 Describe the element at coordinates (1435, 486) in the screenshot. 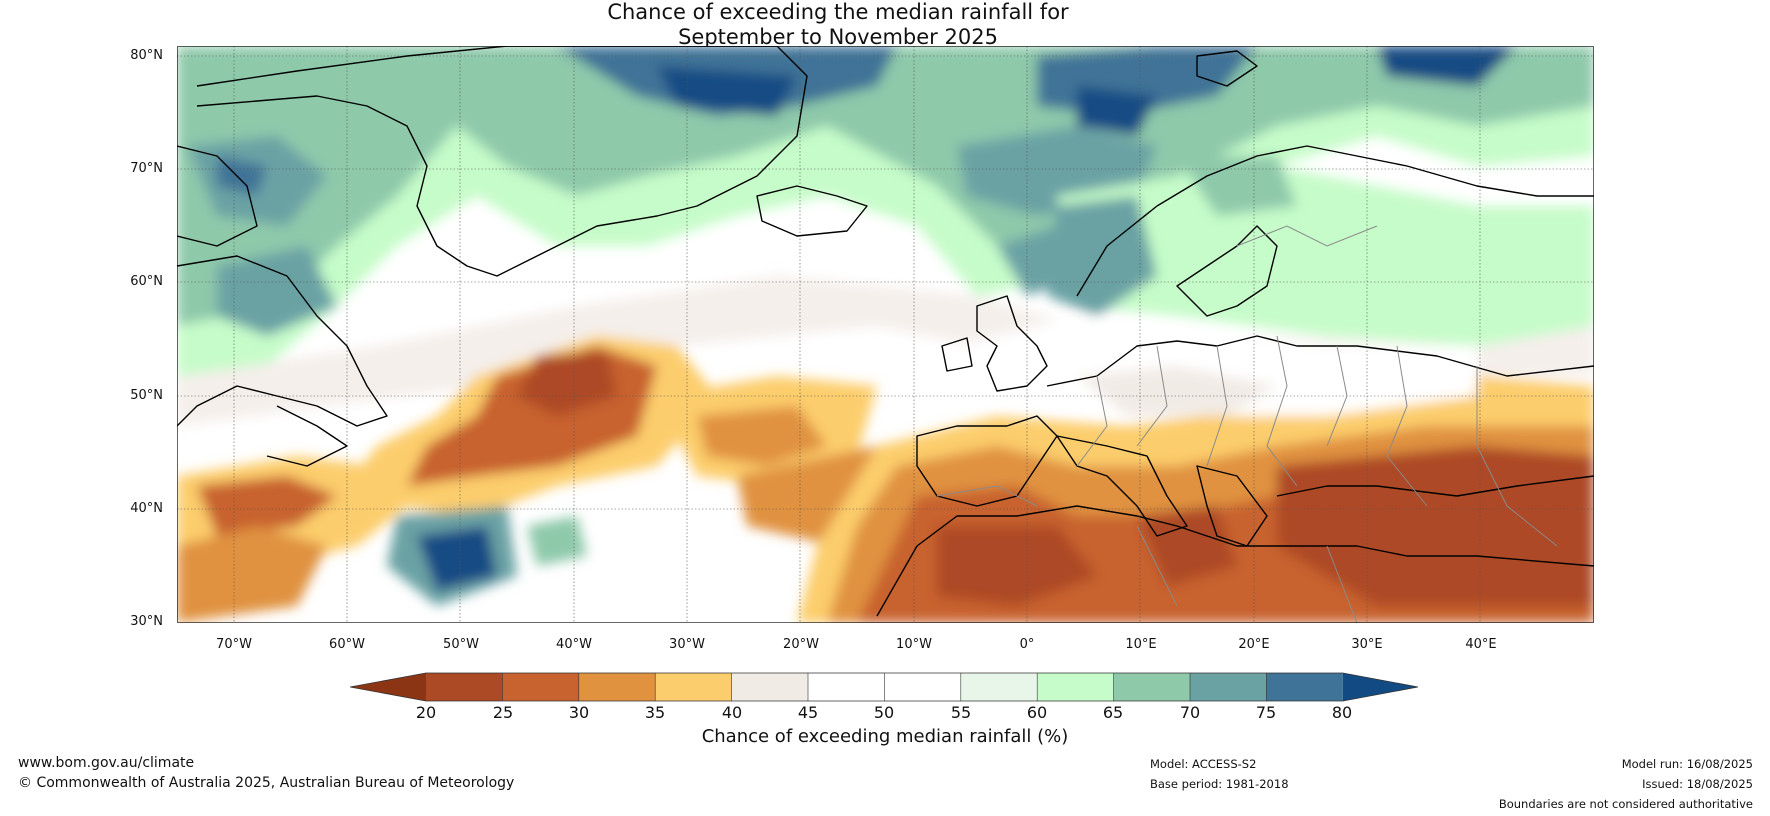

I see `coast-turkey` at that location.